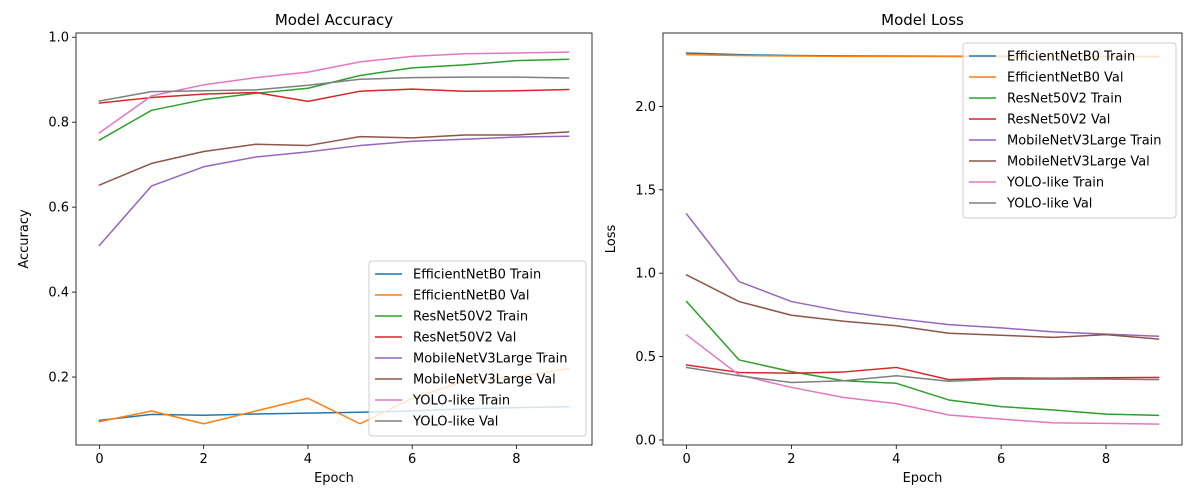 Image resolution: width=1200 pixels, height=500 pixels. I want to click on y-tick-label: 0.6, so click(58, 208).